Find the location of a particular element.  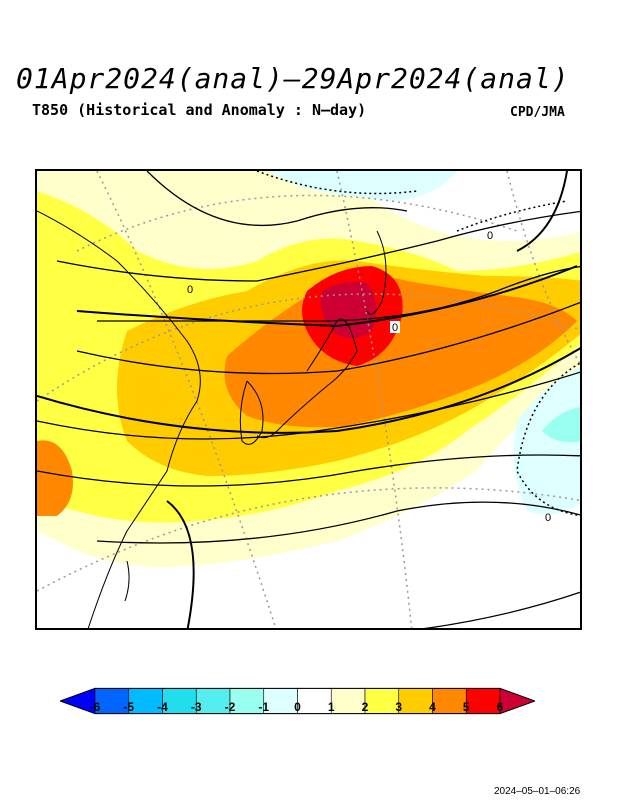

anomaly-region-cyan-east is located at coordinates (561, 424).